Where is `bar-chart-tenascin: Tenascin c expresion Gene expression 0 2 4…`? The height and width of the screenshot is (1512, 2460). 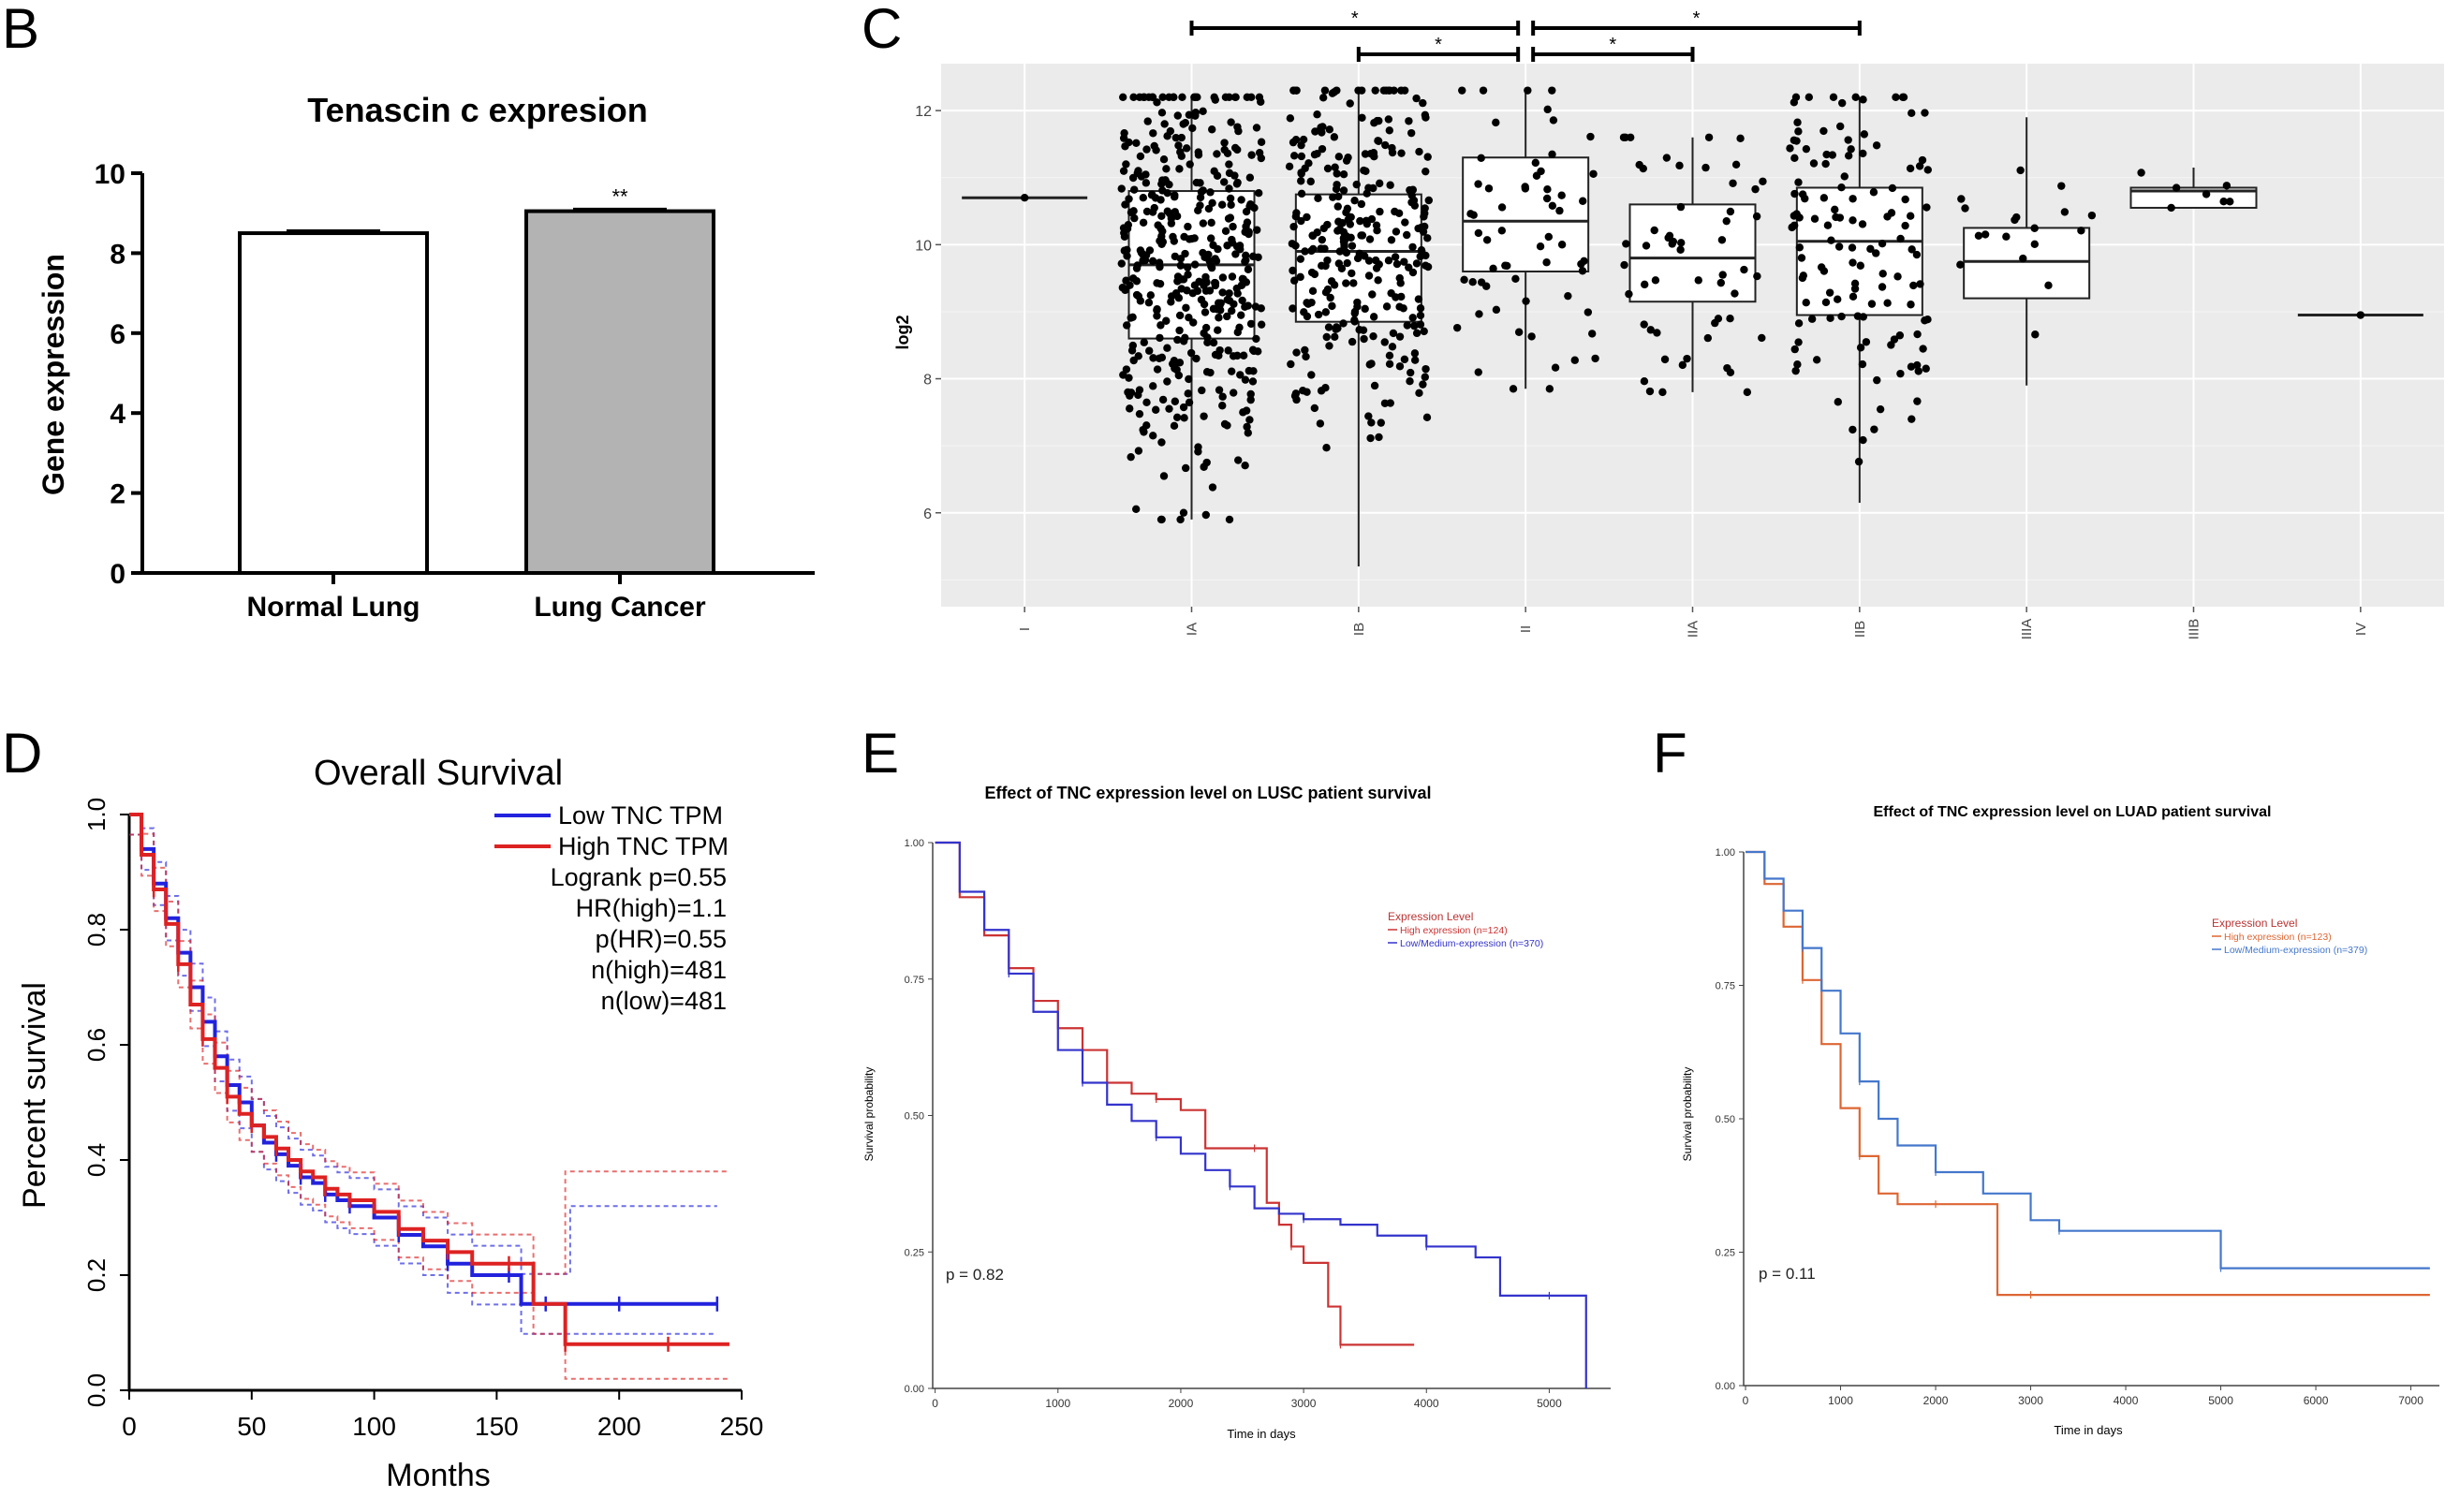 bar-chart-tenascin: Tenascin c expresion Gene expression 0 2 4… is located at coordinates (426, 357).